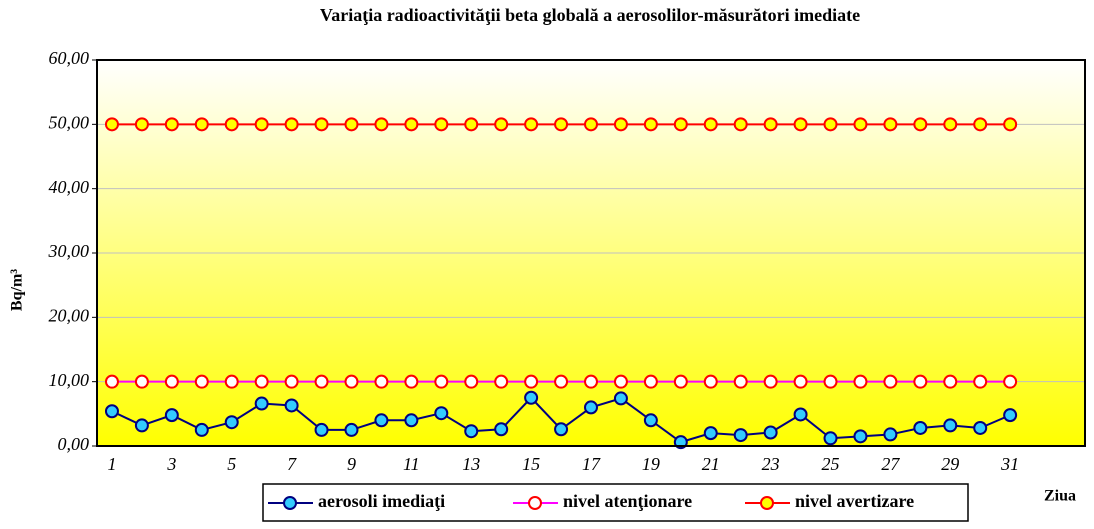 The width and height of the screenshot is (1094, 529). What do you see at coordinates (890, 464) in the screenshot?
I see `x-tick-label: 27` at bounding box center [890, 464].